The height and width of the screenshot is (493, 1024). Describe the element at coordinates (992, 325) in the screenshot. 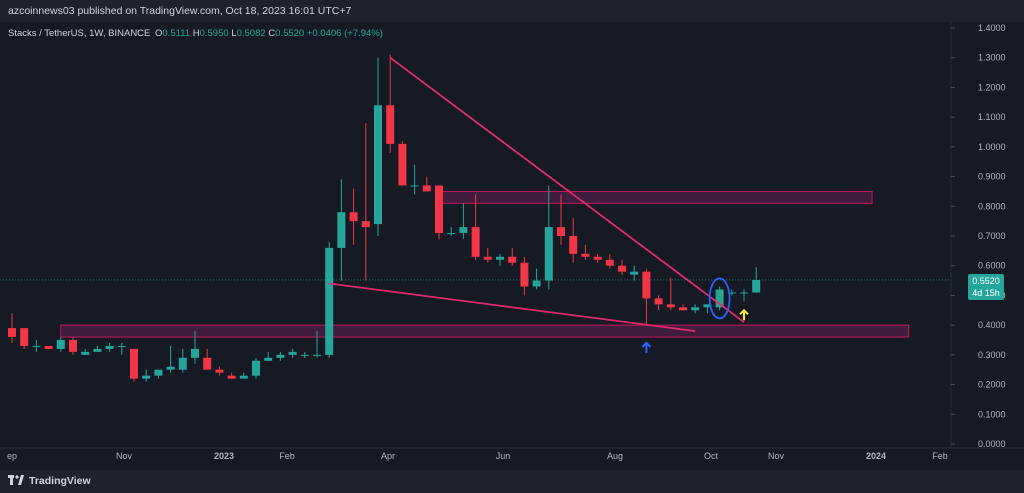

I see `y-tick-label: 0.4000` at that location.